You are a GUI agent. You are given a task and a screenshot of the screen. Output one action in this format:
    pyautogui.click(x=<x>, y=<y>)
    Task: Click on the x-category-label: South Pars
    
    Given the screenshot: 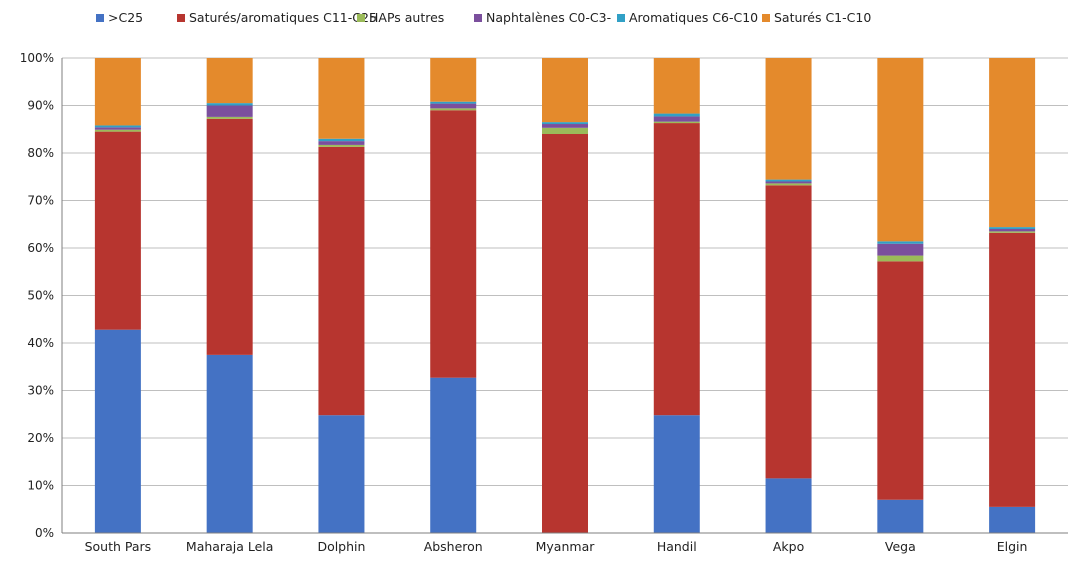 What is the action you would take?
    pyautogui.click(x=118, y=546)
    